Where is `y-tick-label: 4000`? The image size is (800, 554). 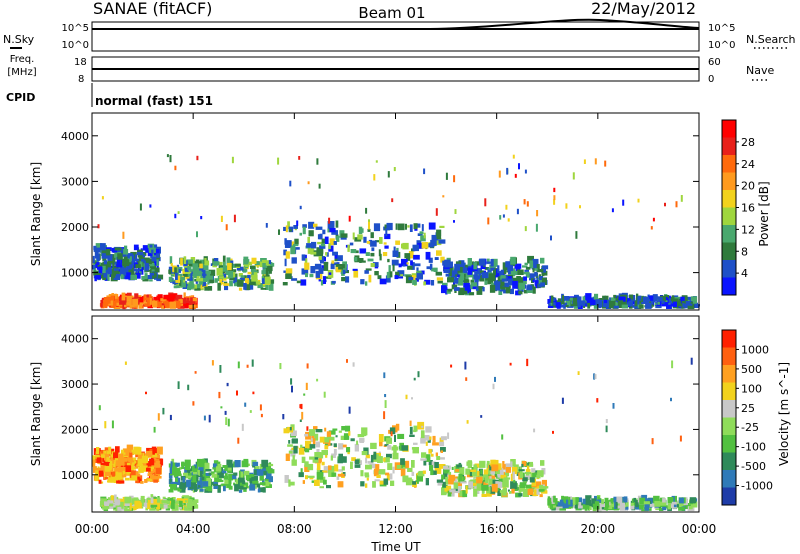
y-tick-label: 4000 is located at coordinates (75, 136).